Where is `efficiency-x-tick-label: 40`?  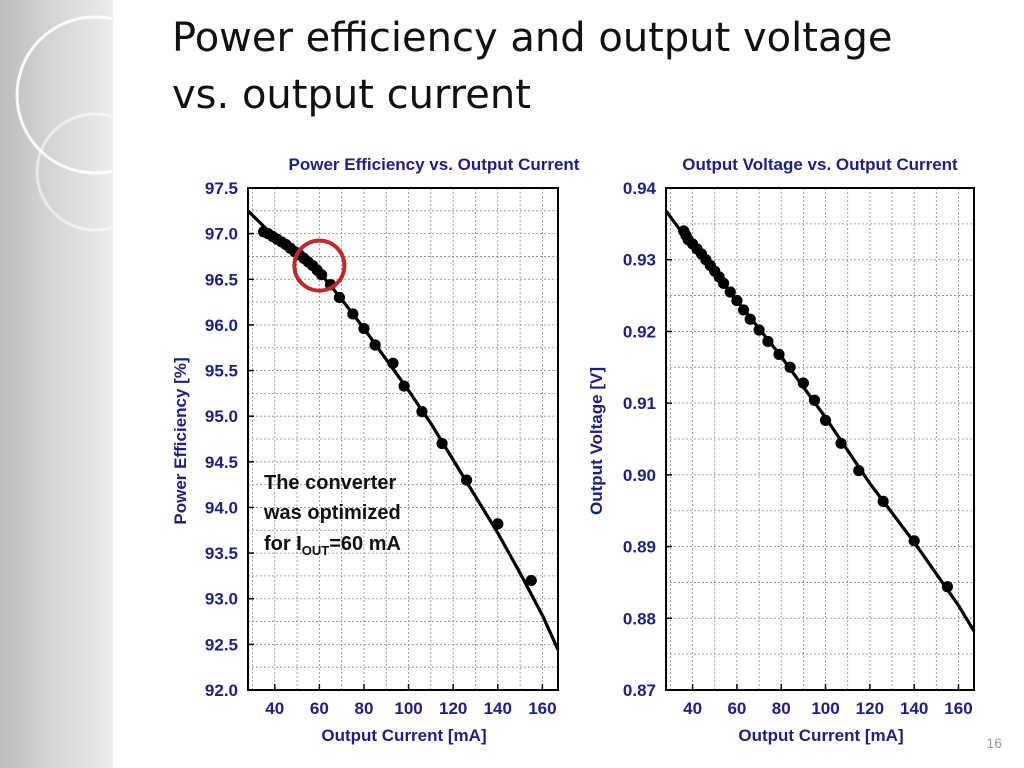 efficiency-x-tick-label: 40 is located at coordinates (274, 708).